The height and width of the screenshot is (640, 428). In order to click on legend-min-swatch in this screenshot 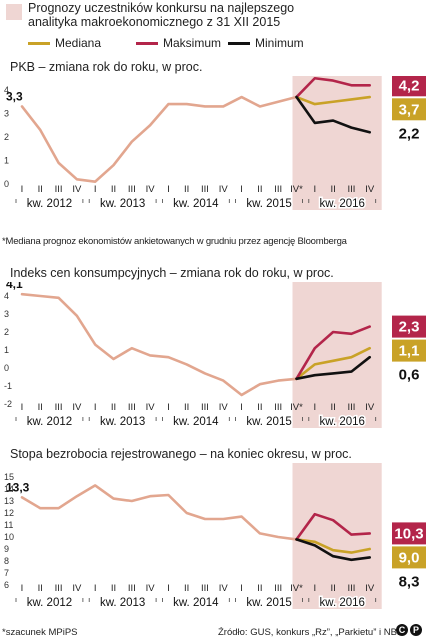, I will do `click(239, 43)`.